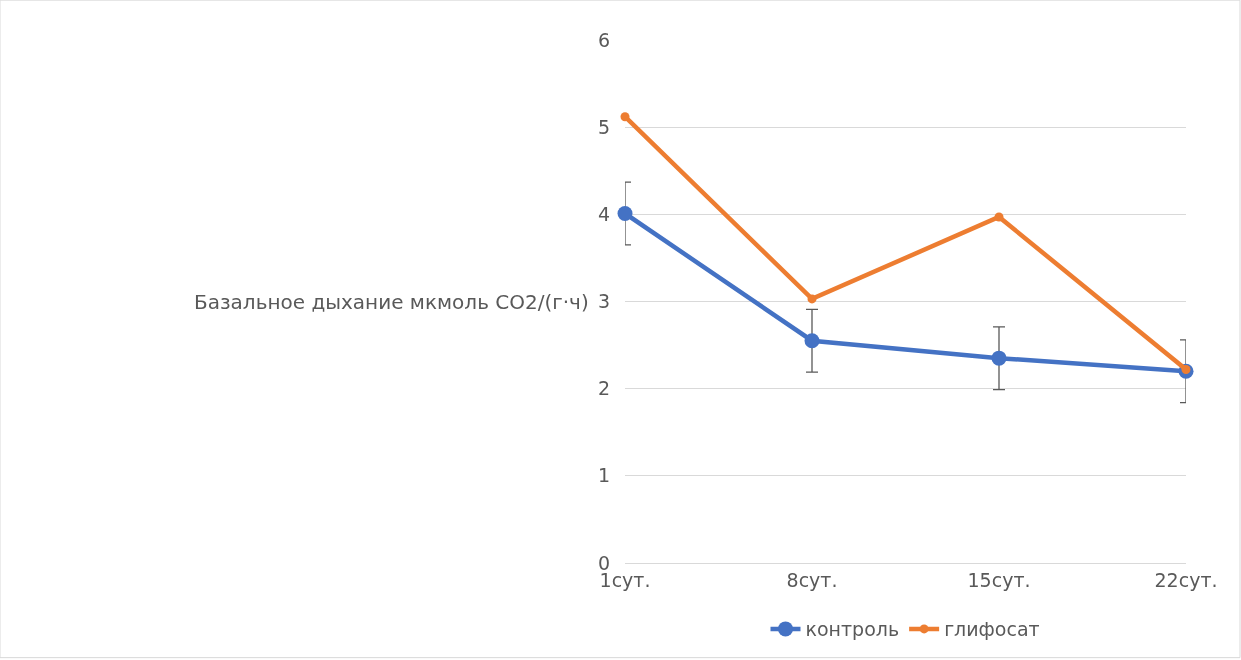  What do you see at coordinates (603, 213) in the screenshot?
I see `y-tick-label: 4` at bounding box center [603, 213].